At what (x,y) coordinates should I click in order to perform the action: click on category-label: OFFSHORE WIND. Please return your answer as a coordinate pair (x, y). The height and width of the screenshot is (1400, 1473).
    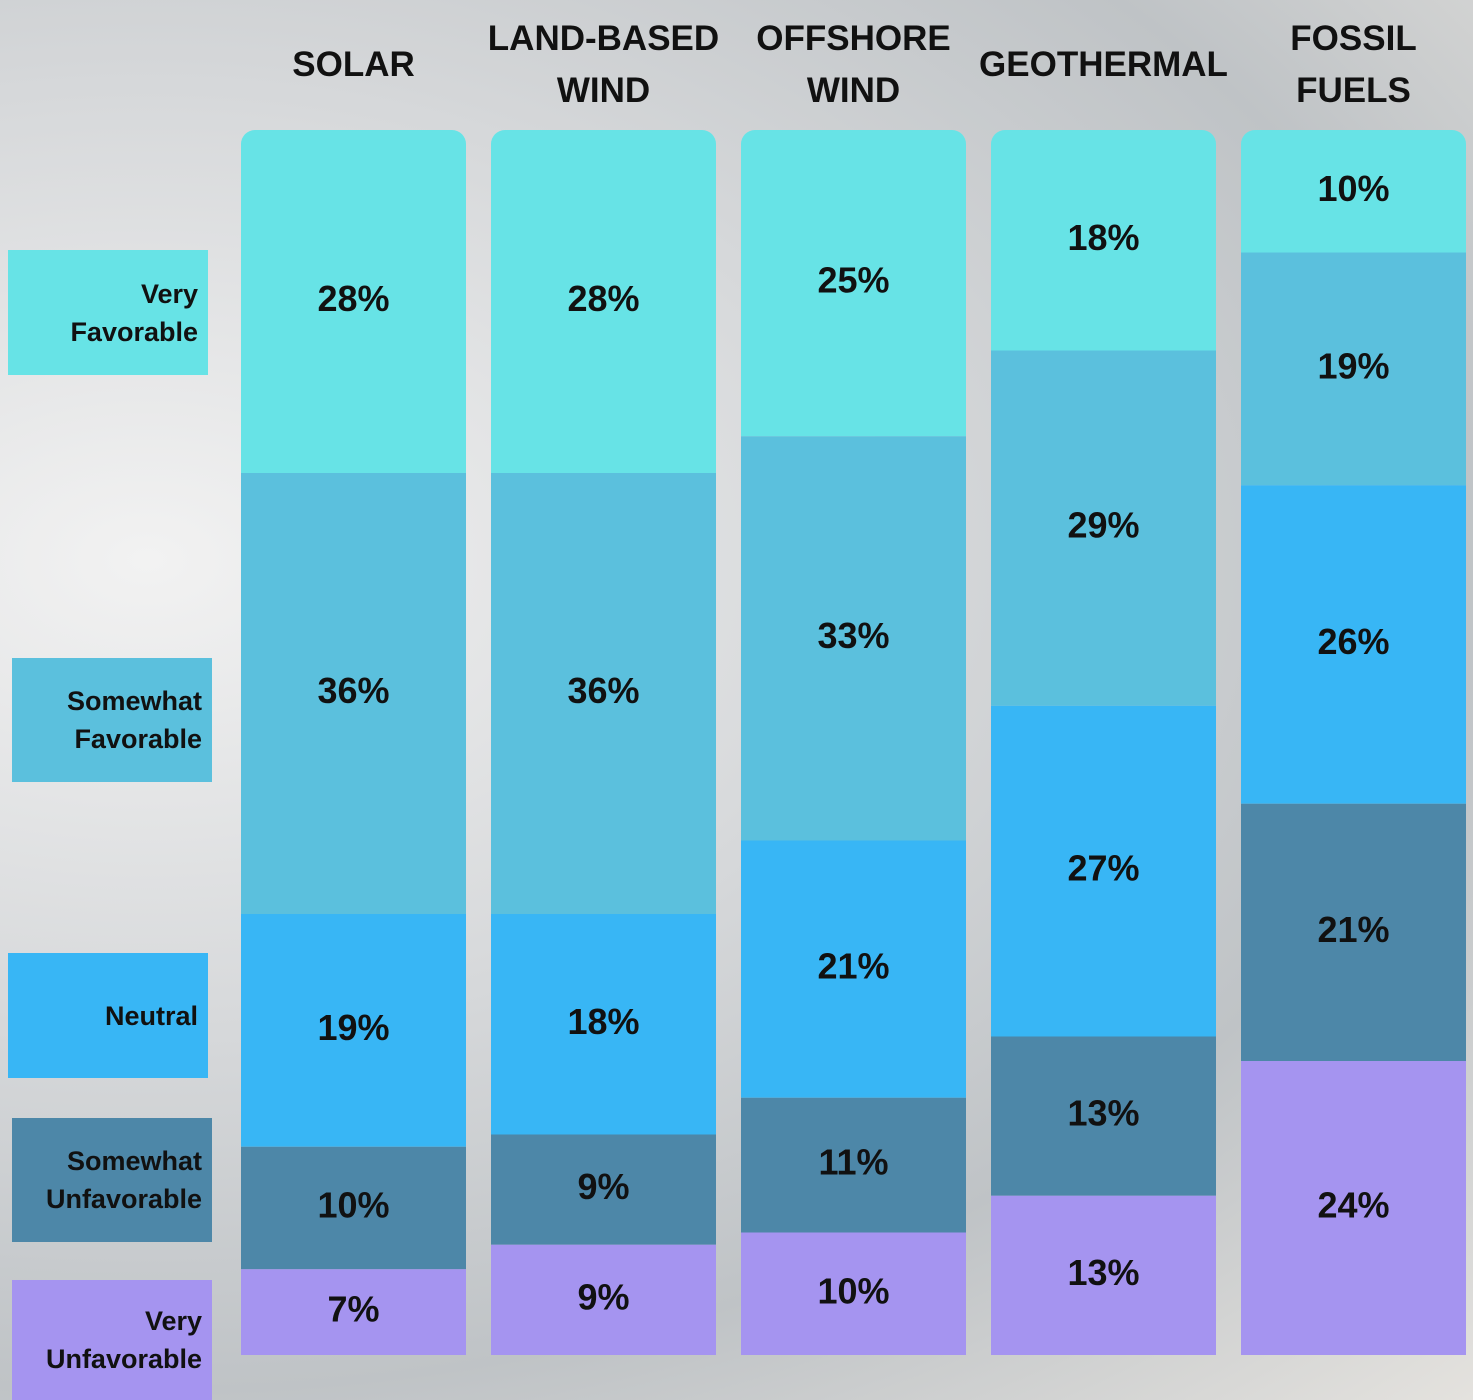
    Looking at the image, I should click on (853, 64).